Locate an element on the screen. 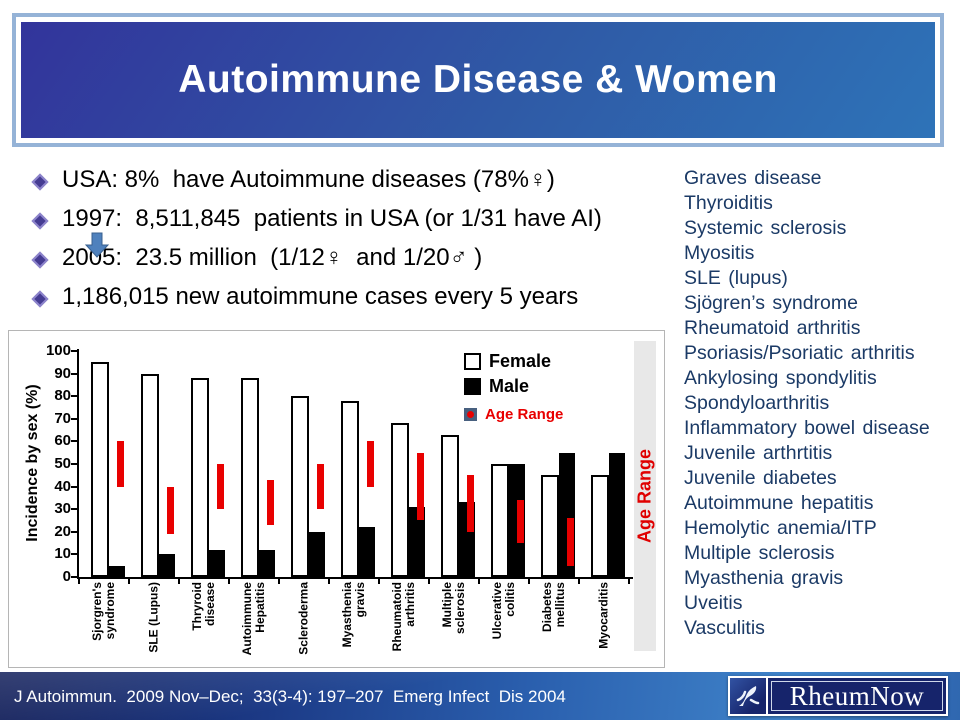 The height and width of the screenshot is (720, 960). age-range-strip: Age Range is located at coordinates (645, 496).